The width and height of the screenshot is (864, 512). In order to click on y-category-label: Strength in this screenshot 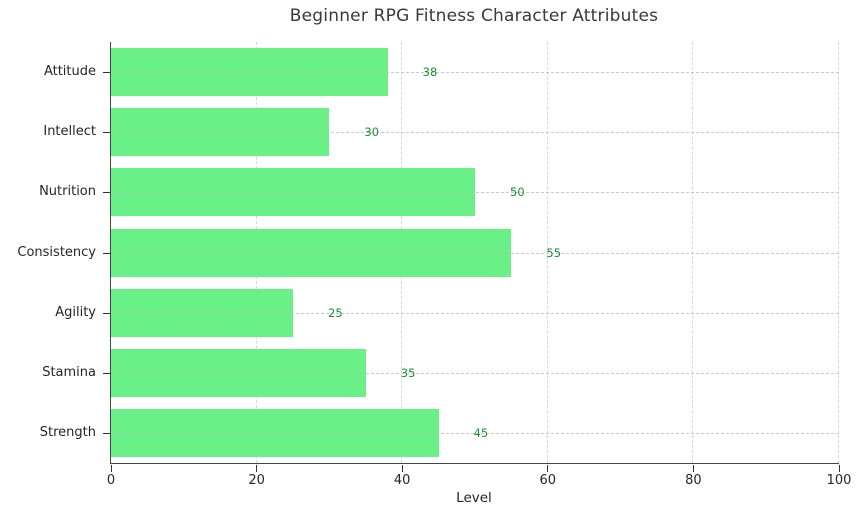, I will do `click(67, 432)`.